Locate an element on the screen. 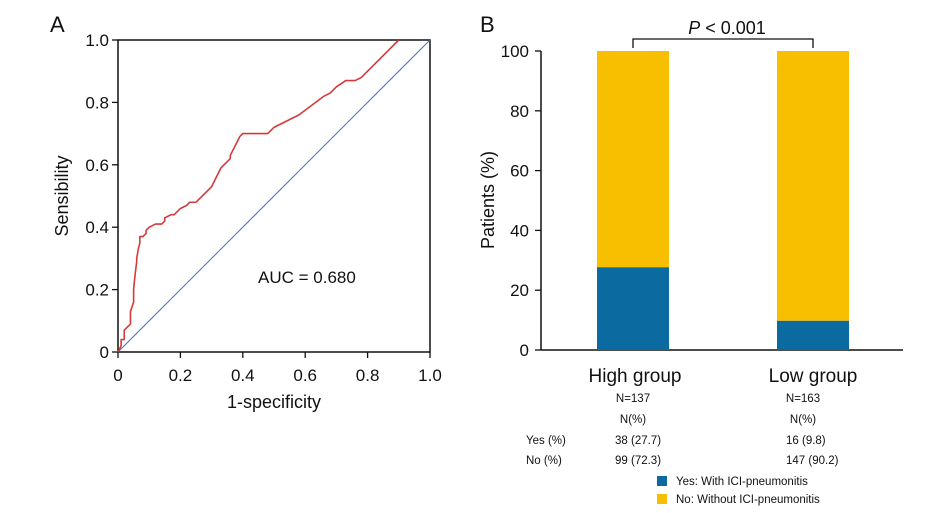 This screenshot has width=932, height=513. legend-swatch-no is located at coordinates (662, 499).